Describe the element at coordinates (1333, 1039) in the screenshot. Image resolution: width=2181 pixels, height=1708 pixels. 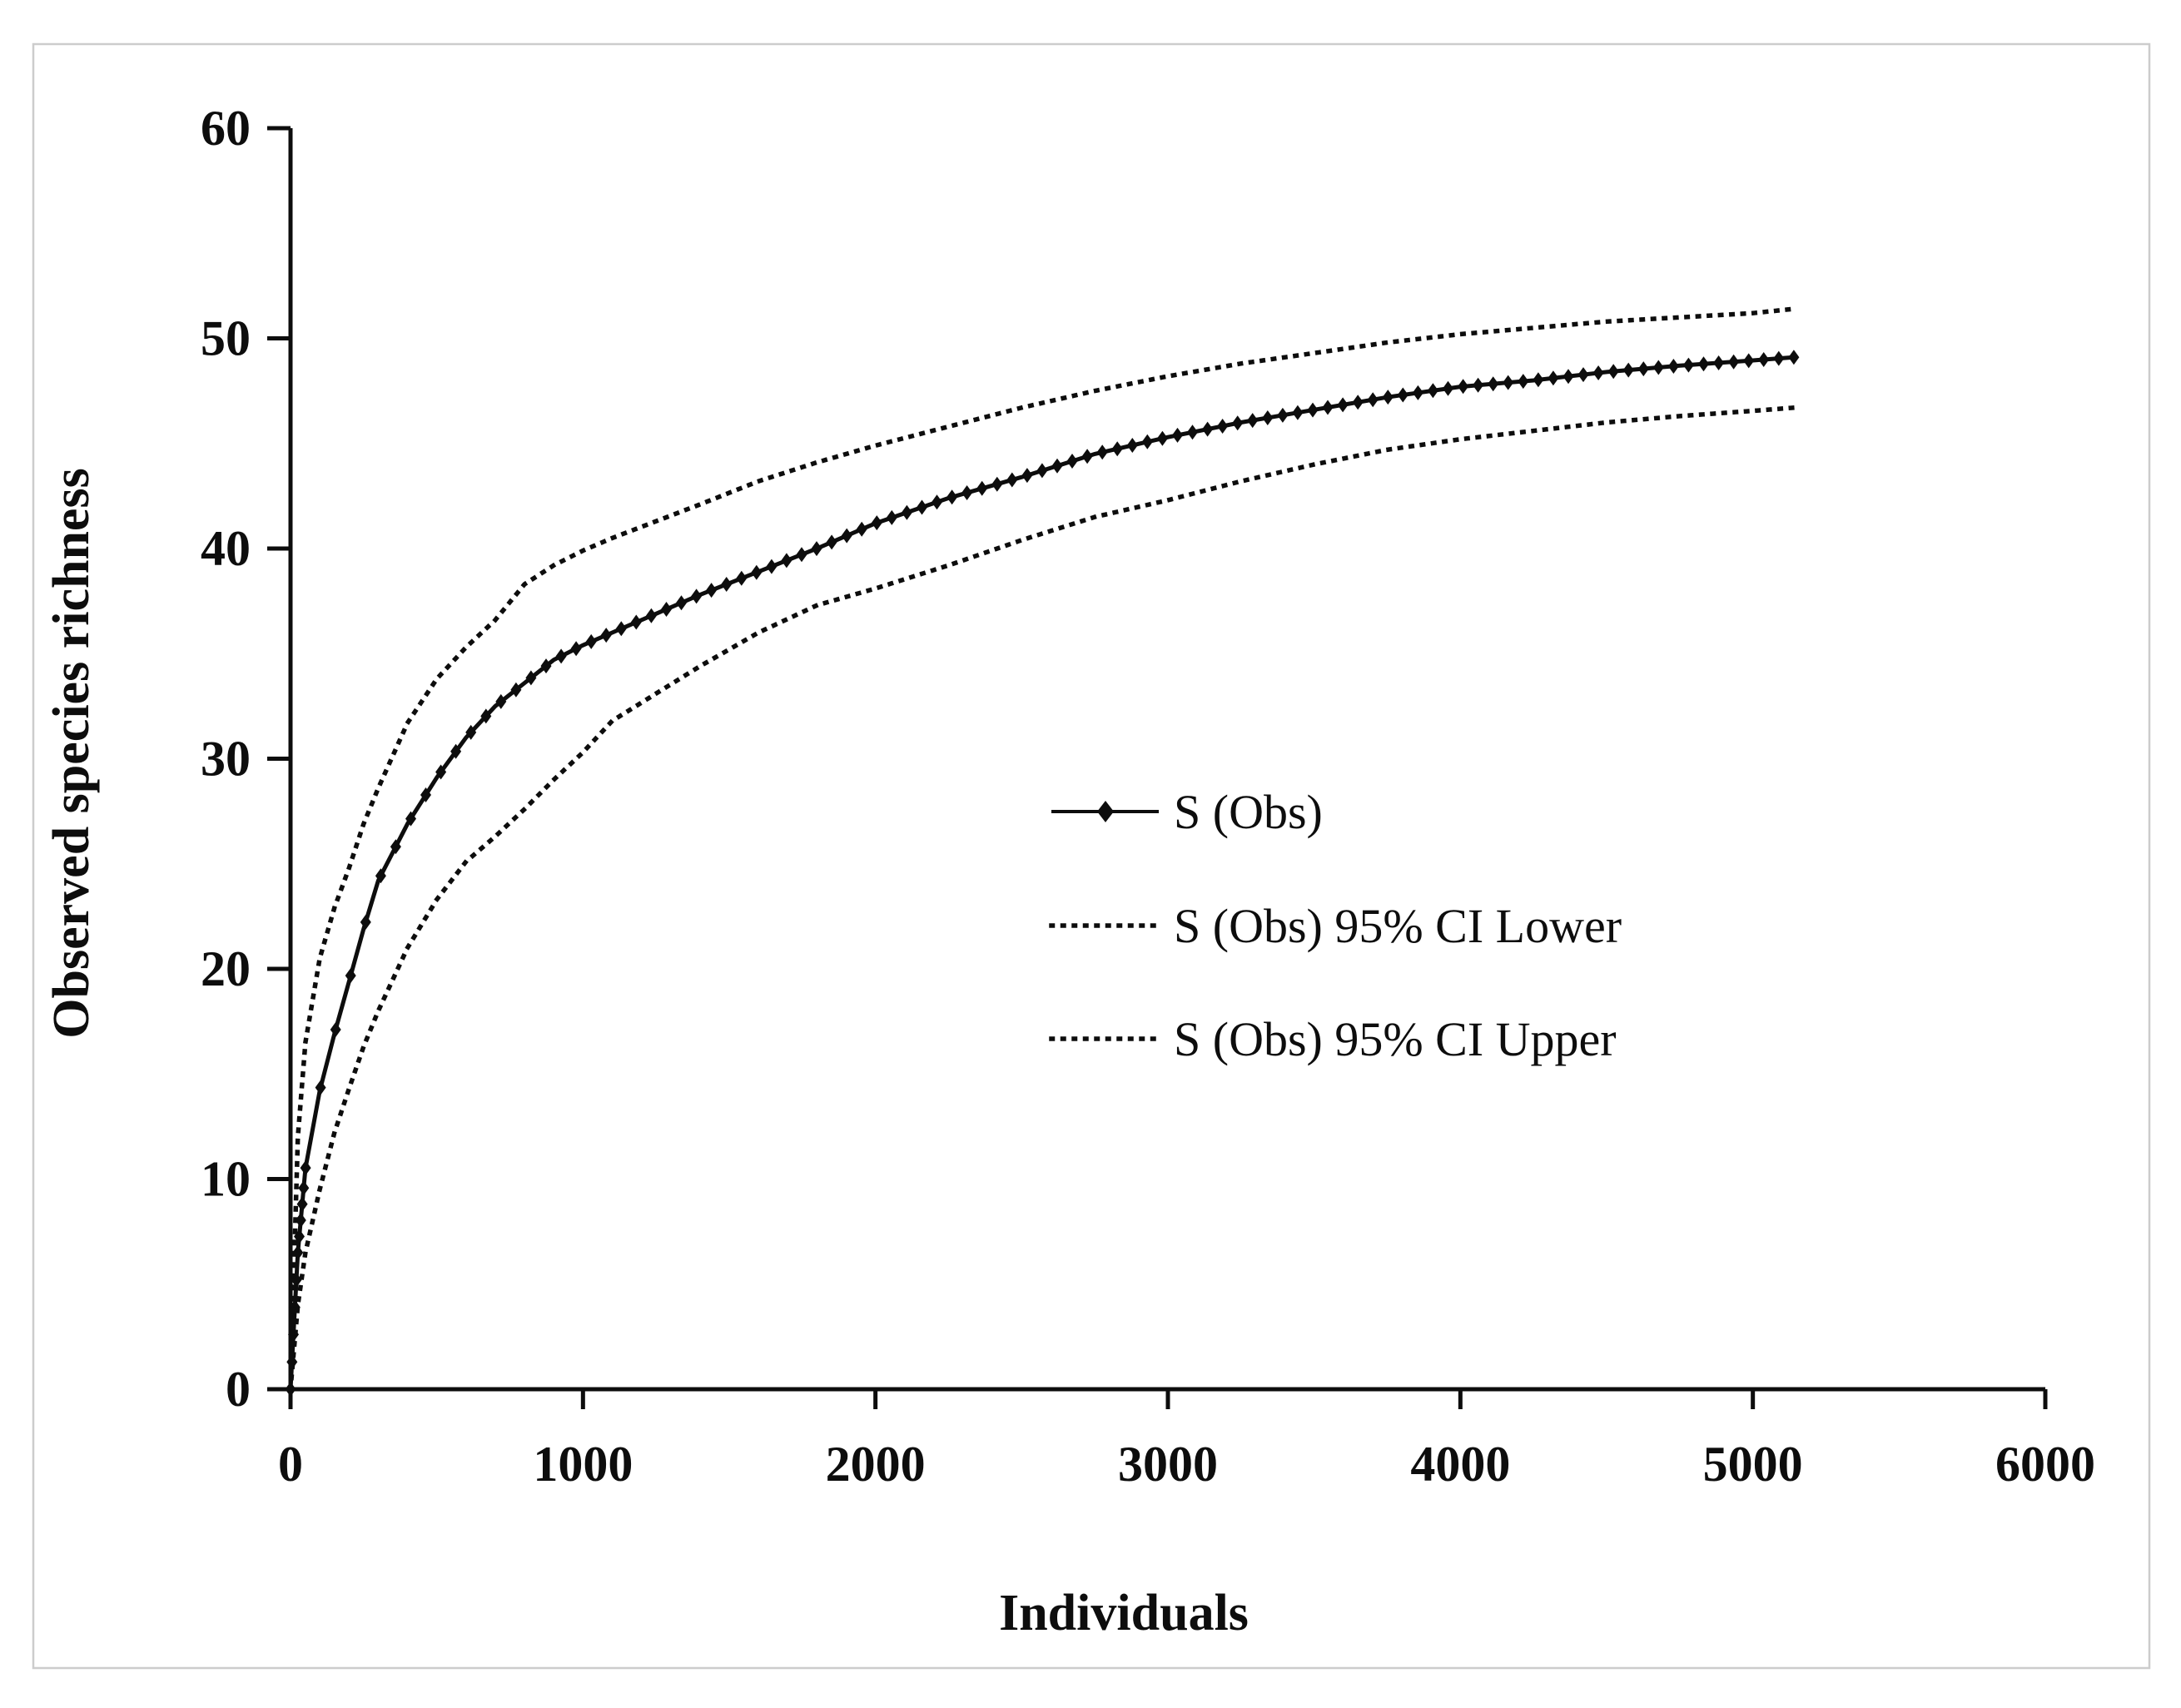
I see `legend-item-ci-upper: S (Obs) 95% CI Upper` at that location.